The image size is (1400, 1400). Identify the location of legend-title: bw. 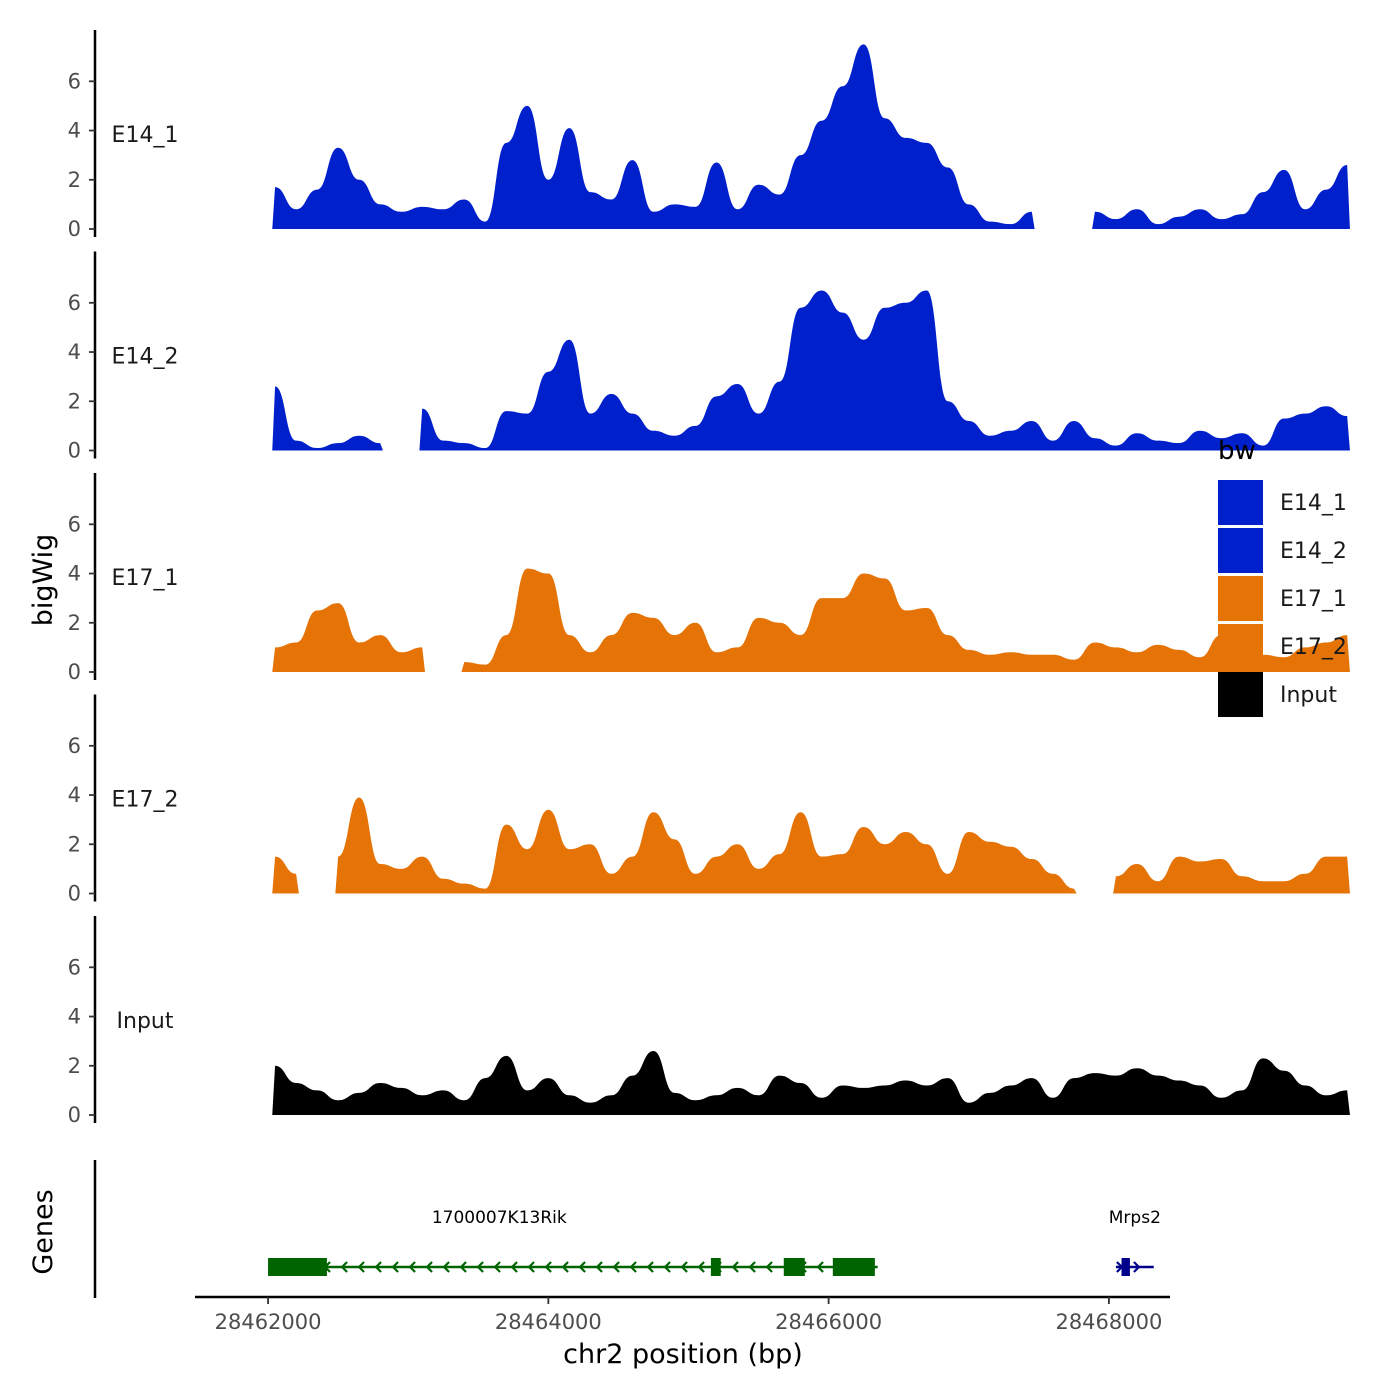
(1237, 451).